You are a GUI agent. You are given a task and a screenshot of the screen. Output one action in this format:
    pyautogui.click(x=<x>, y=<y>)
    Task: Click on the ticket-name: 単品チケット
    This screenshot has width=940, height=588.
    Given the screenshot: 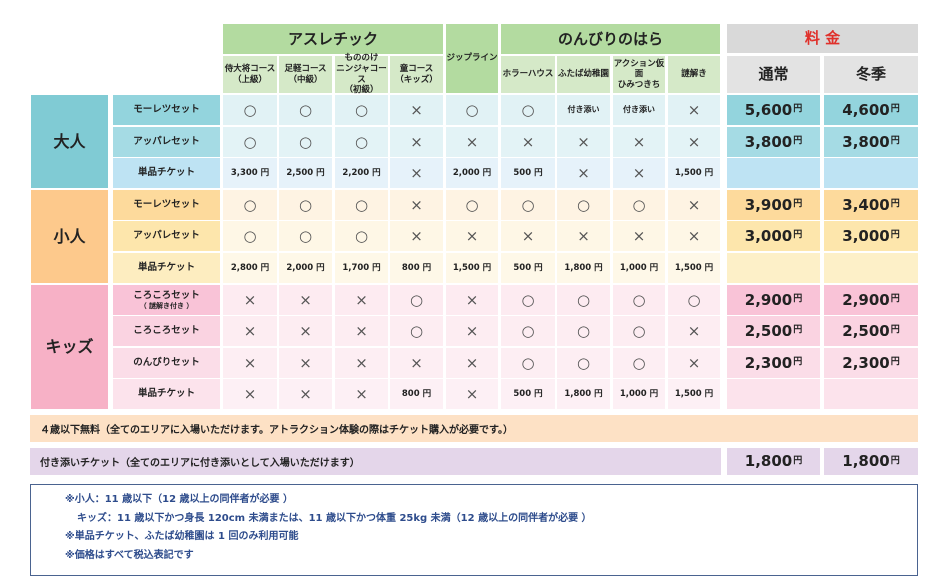 What is the action you would take?
    pyautogui.click(x=166, y=173)
    